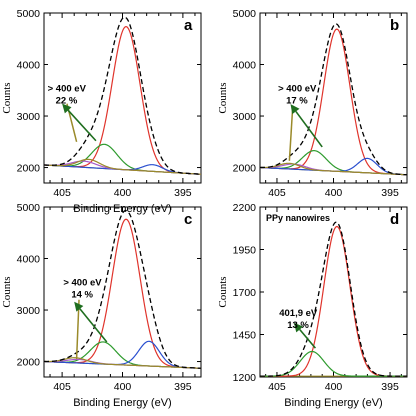  Describe the element at coordinates (245, 293) in the screenshot. I see `y-tick-label: 1700` at that location.